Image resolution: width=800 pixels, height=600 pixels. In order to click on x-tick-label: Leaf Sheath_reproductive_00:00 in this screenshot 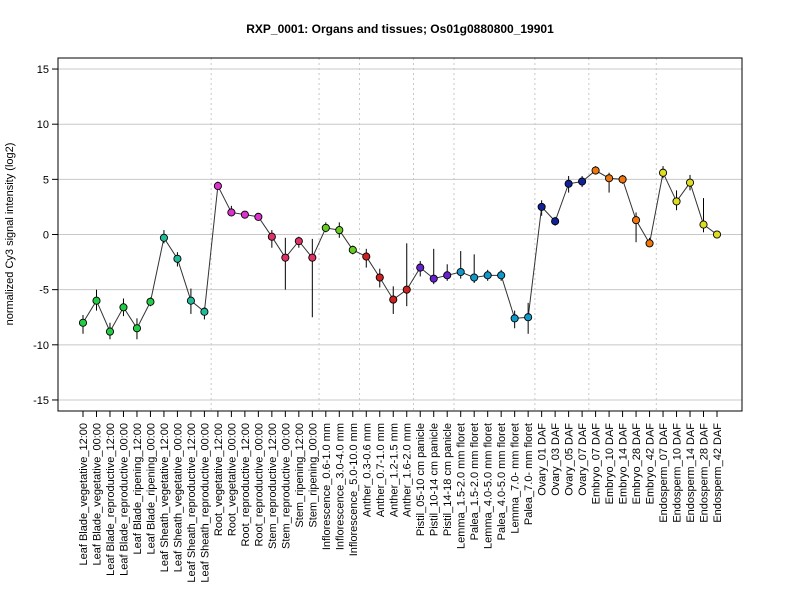, I will do `click(205, 503)`.